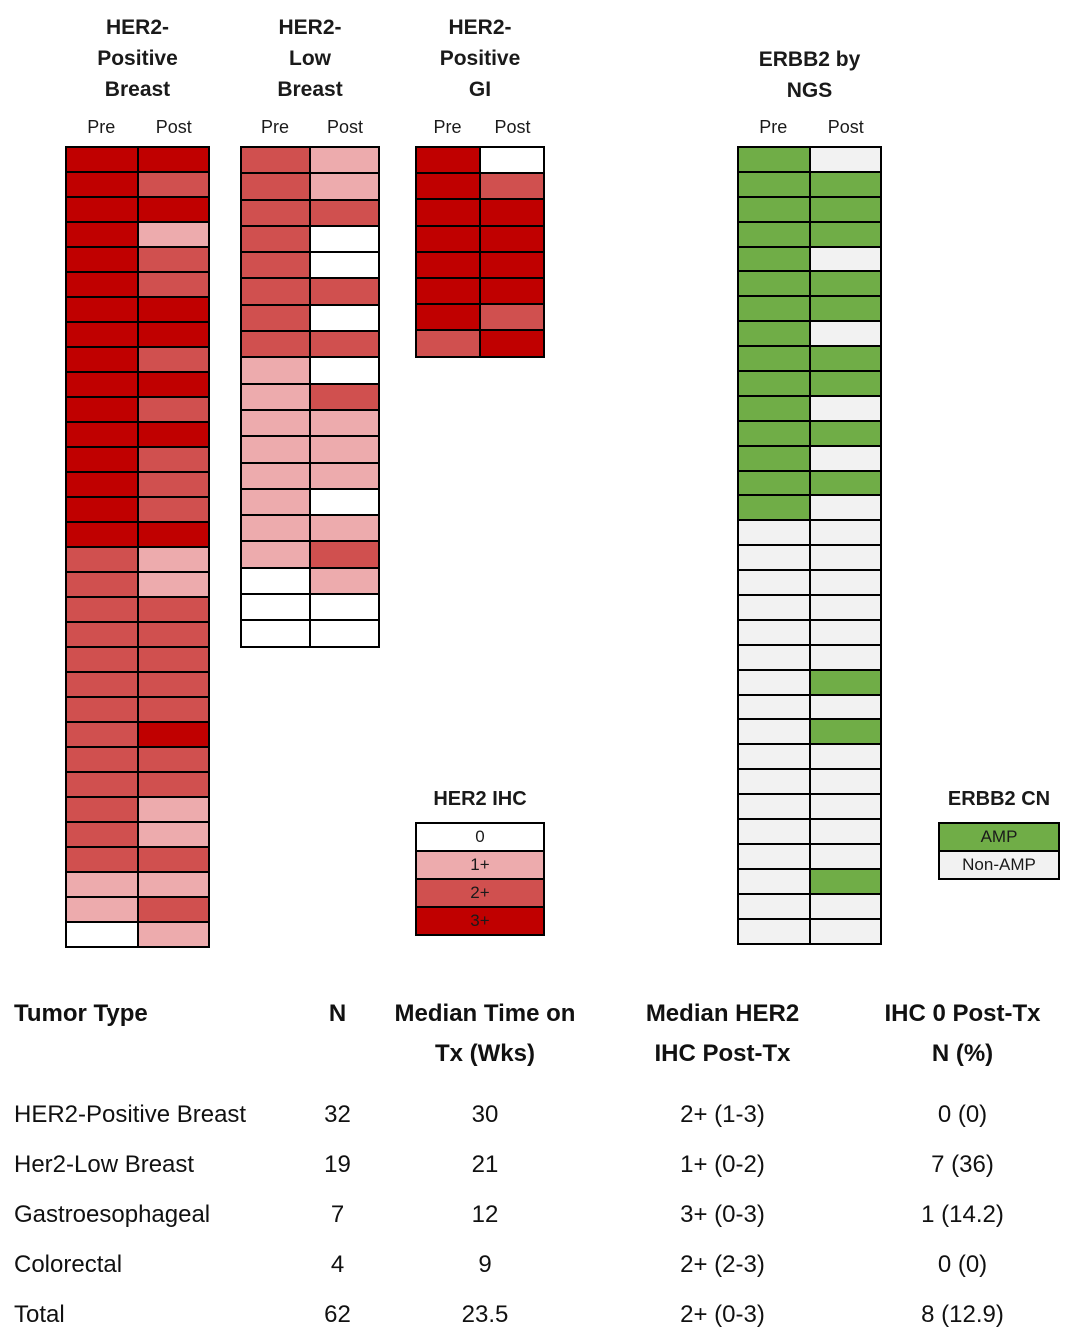 This screenshot has height=1334, width=1080. I want to click on table-cell: Colorectal, so click(68, 1264).